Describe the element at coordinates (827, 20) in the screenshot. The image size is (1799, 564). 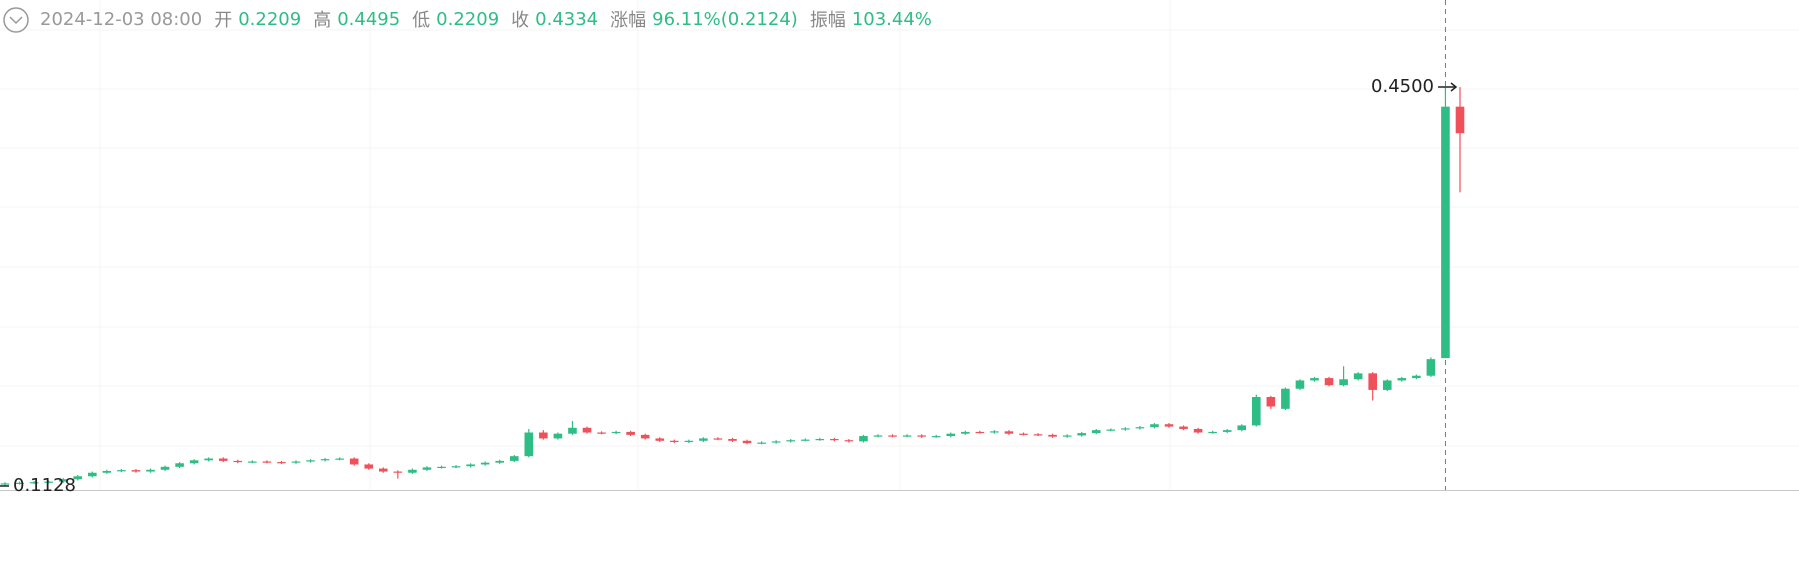
I see `field-label: 振幅` at that location.